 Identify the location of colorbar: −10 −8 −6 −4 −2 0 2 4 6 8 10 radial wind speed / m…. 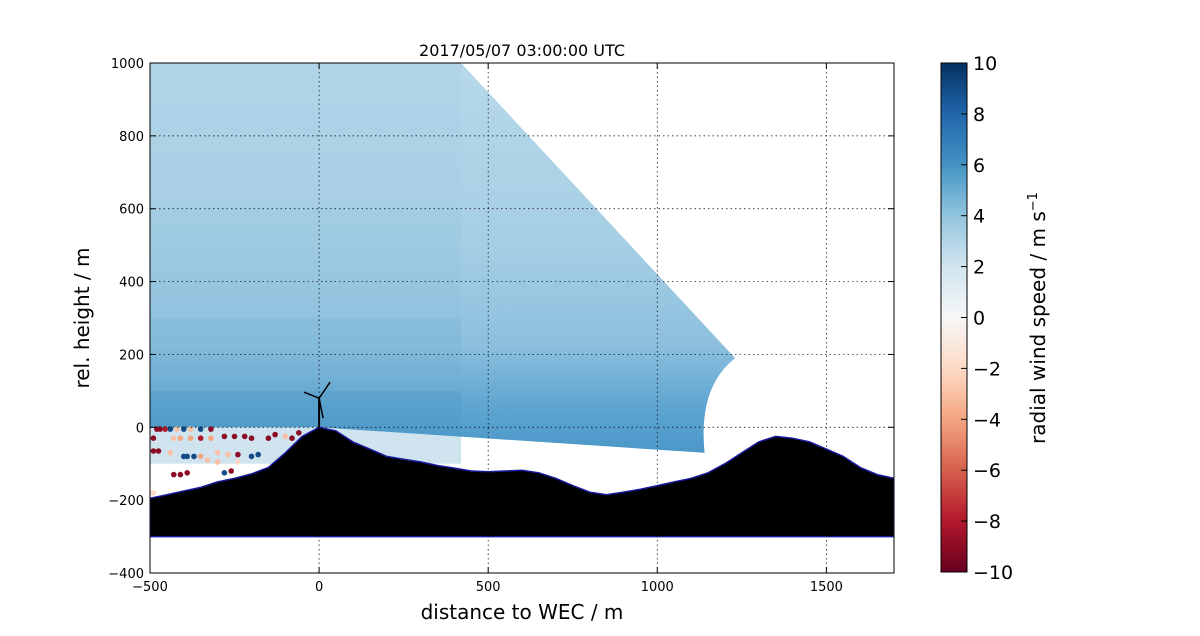
(995, 318).